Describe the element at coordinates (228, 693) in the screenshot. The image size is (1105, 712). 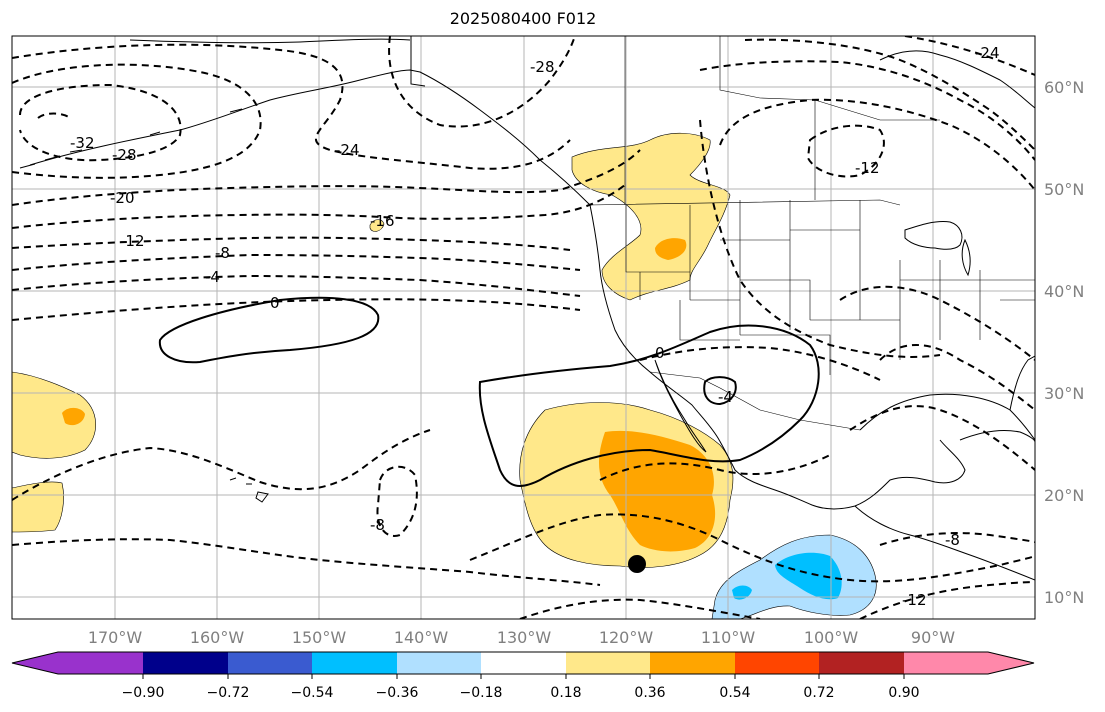
I see `colorbar-tick-label: −0.72` at that location.